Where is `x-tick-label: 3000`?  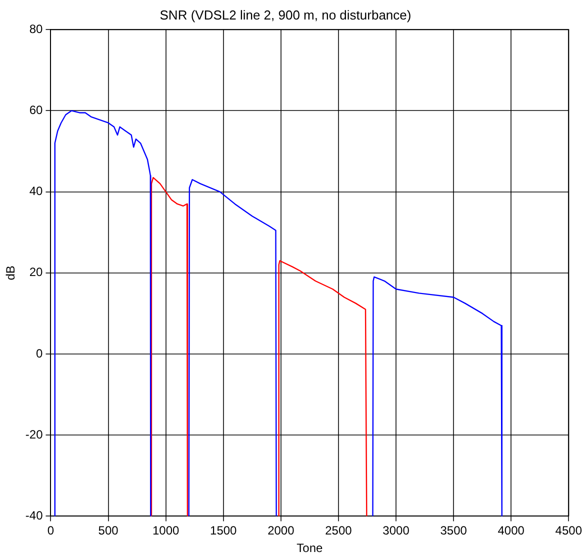
x-tick-label: 3000 is located at coordinates (396, 531).